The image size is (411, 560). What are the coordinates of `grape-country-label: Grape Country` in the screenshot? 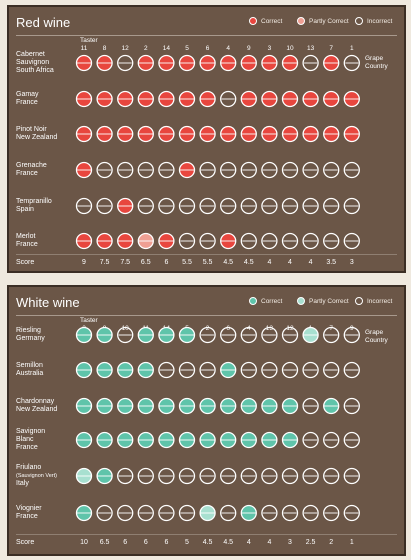 It's located at (376, 63).